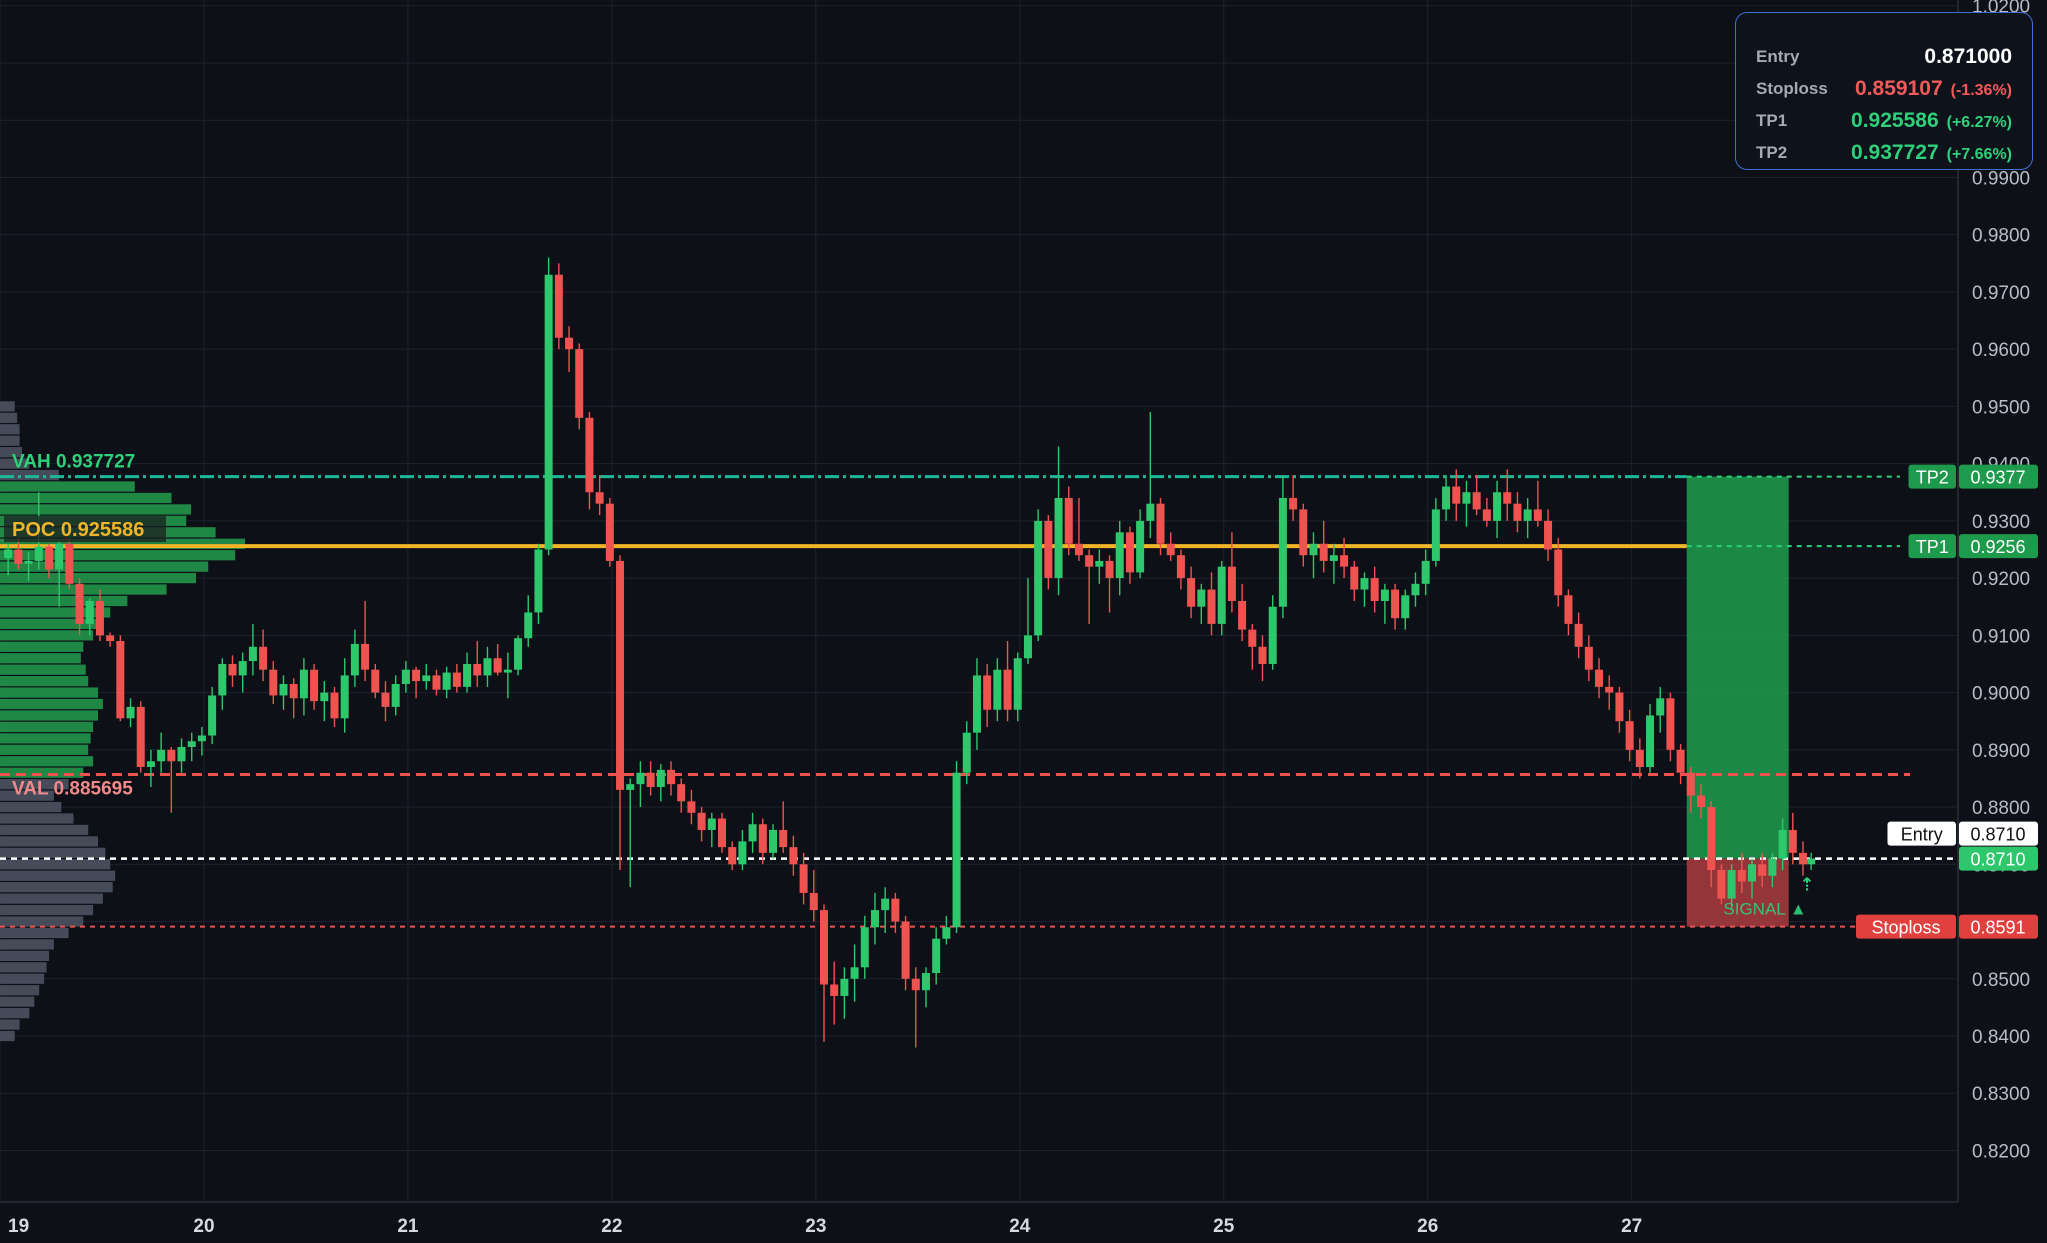 The width and height of the screenshot is (2047, 1243). I want to click on y-tick-label: 0.8200, so click(2001, 1151).